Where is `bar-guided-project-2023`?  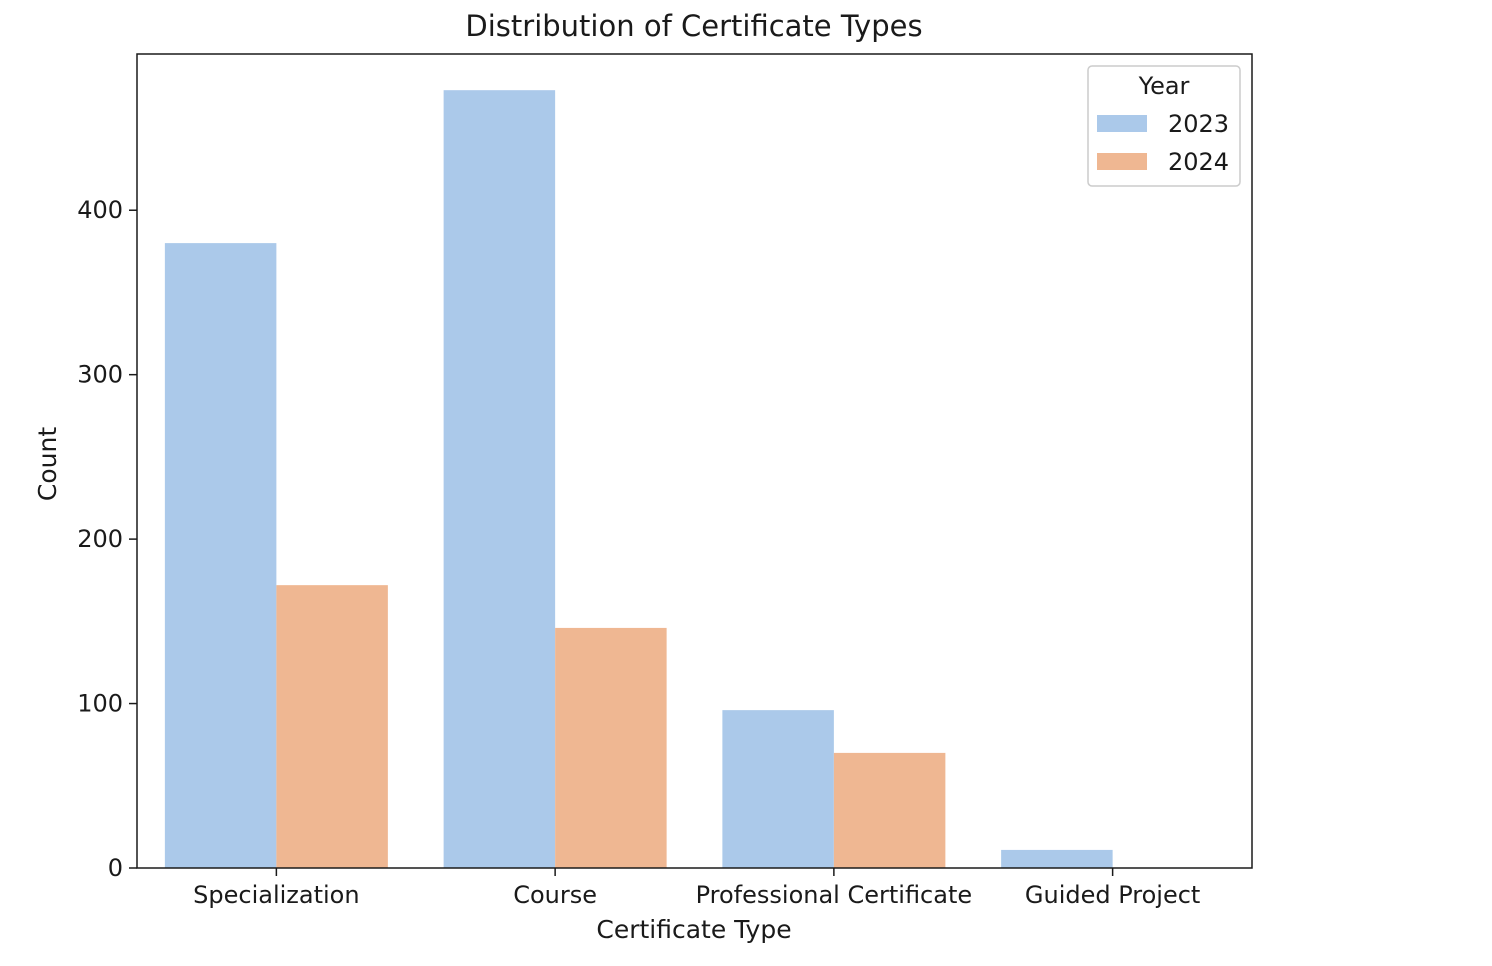 bar-guided-project-2023 is located at coordinates (1057, 858).